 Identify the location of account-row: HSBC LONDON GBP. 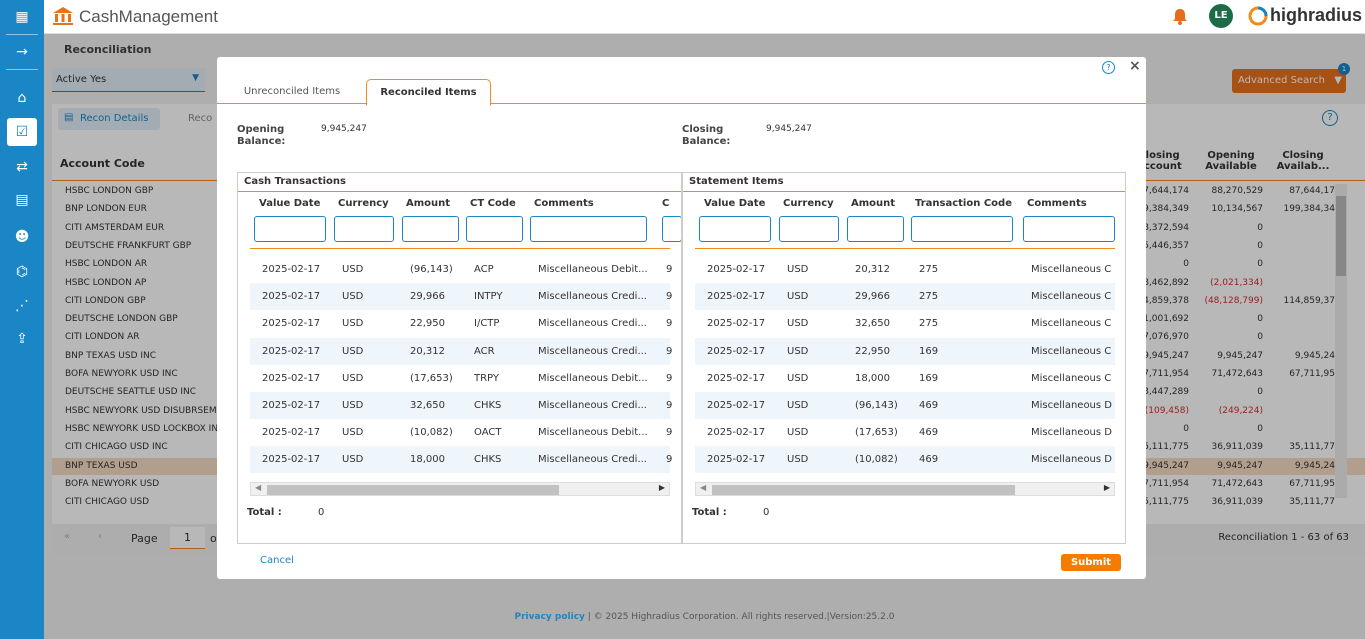
(109, 191).